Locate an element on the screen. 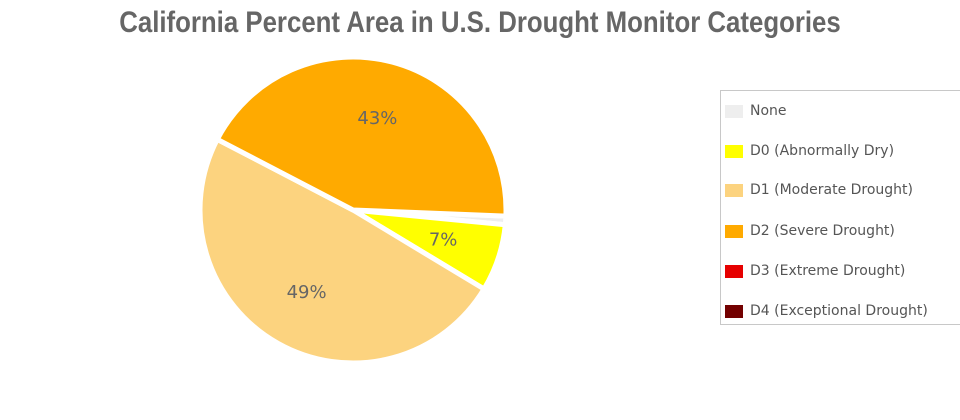 The height and width of the screenshot is (420, 960). legend-item-d3: D3 (Extreme Drought) is located at coordinates (815, 271).